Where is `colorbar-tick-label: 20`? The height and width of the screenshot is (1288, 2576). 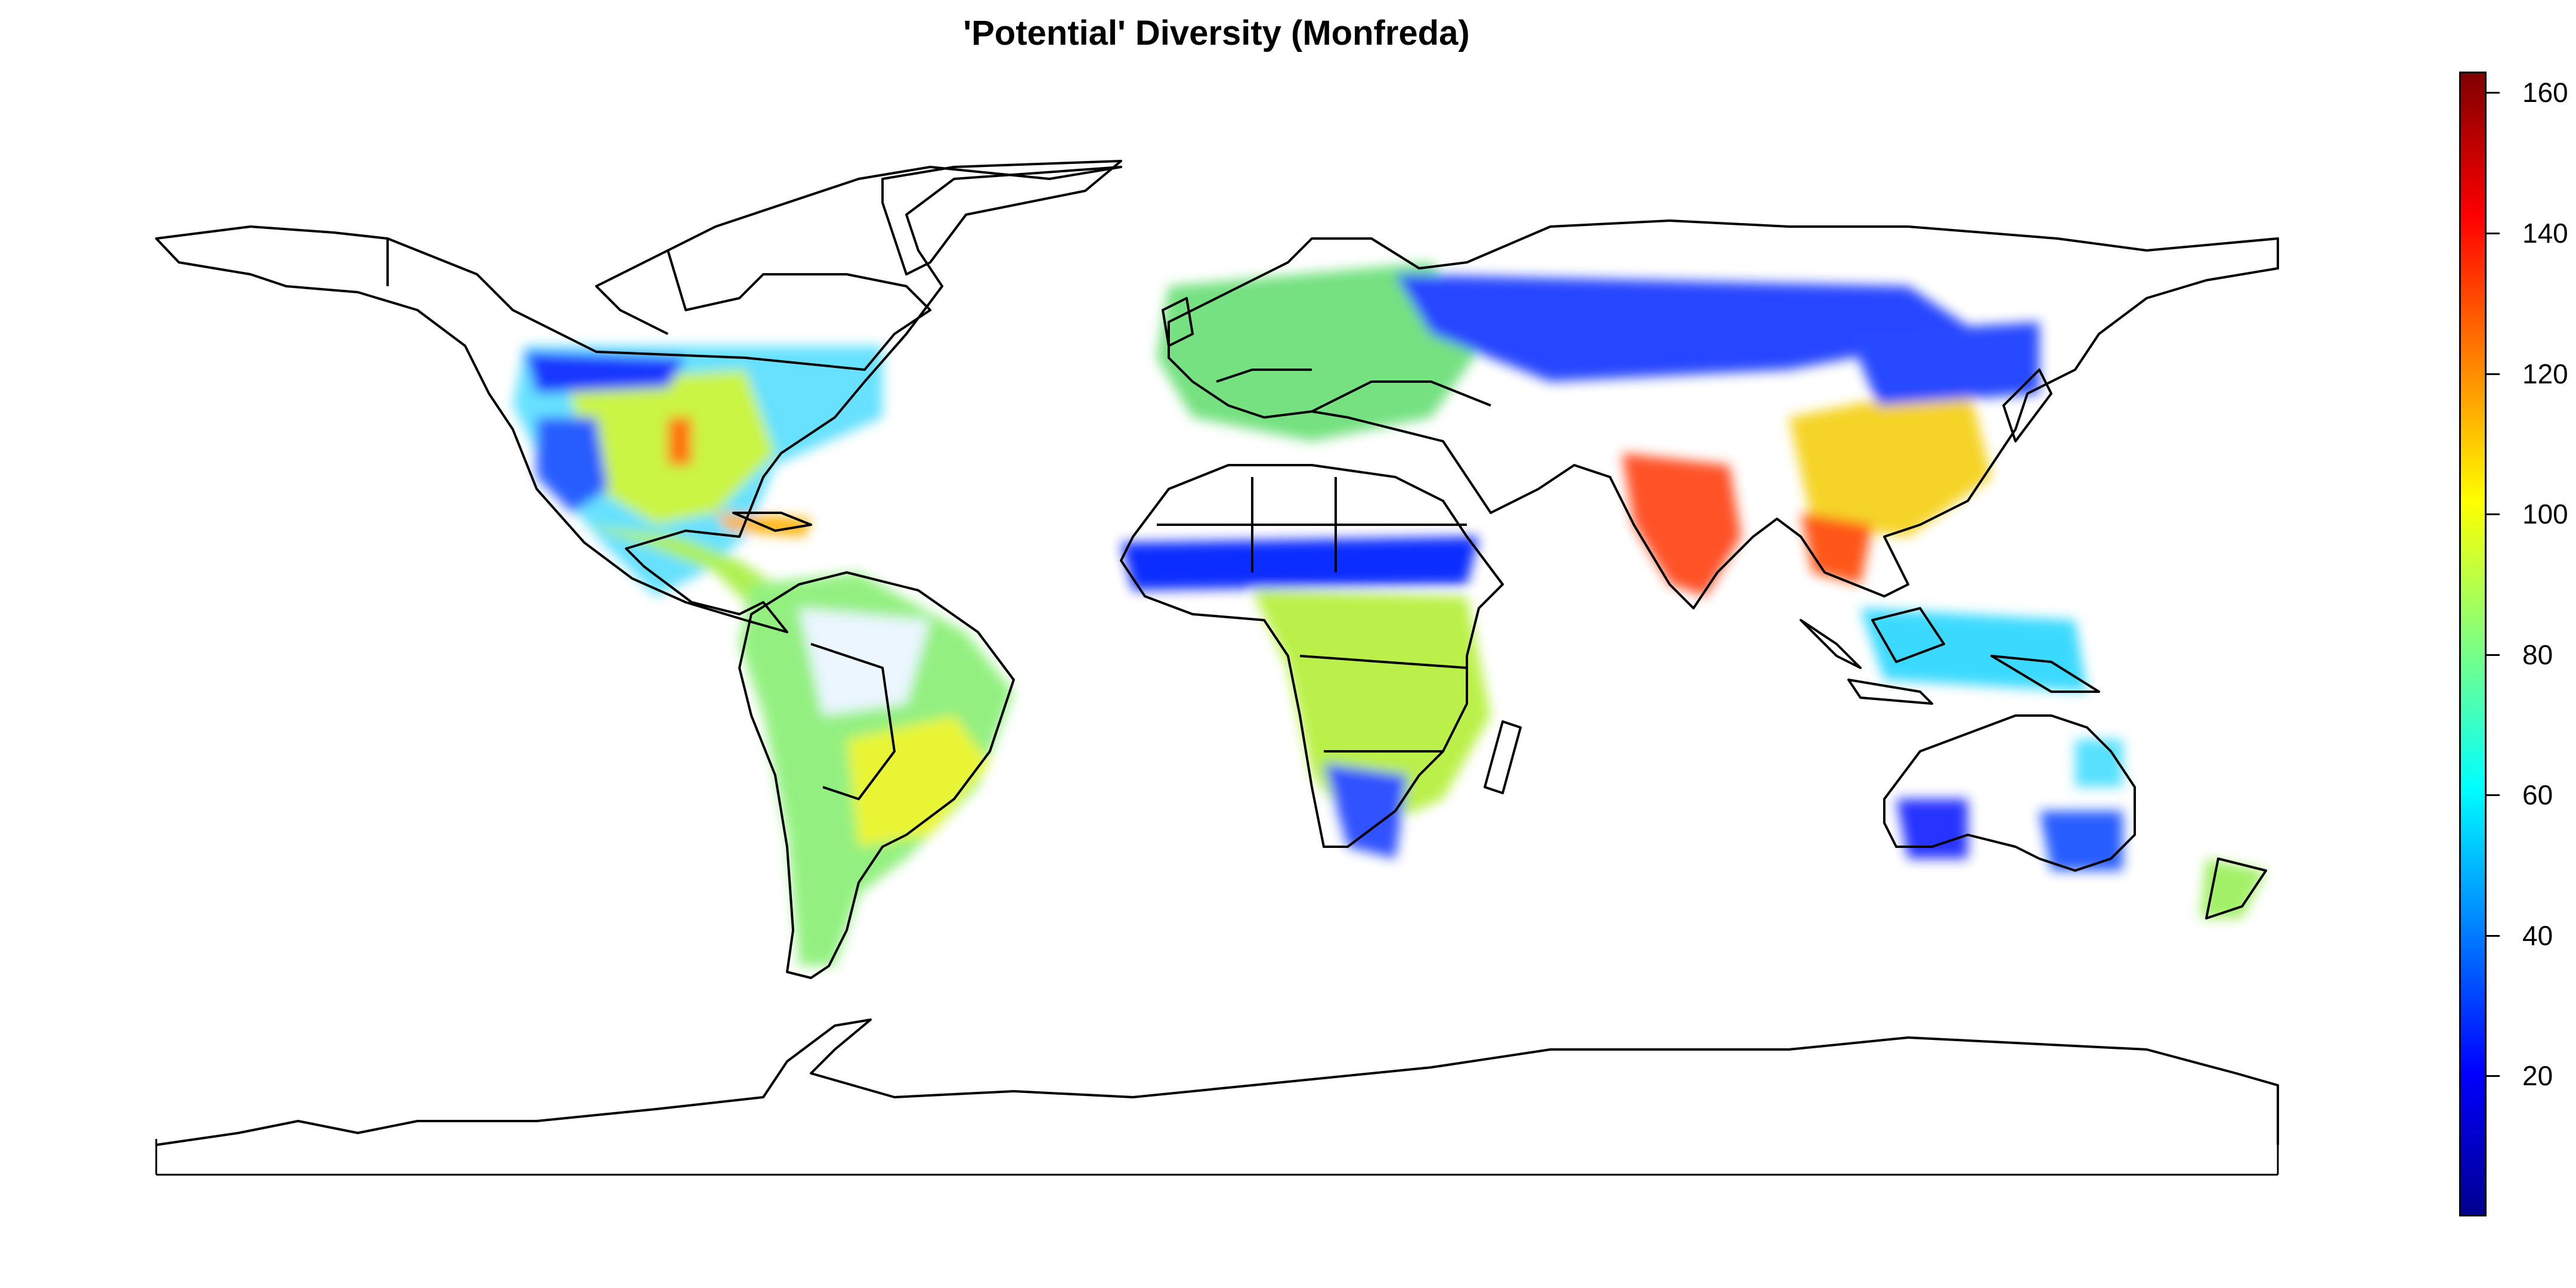
colorbar-tick-label: 20 is located at coordinates (2538, 1076).